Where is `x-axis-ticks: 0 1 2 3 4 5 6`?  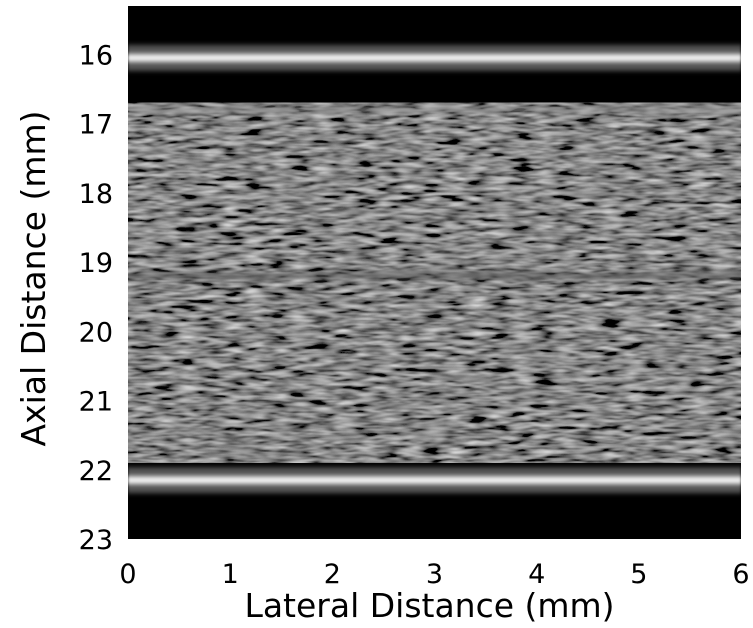 x-axis-ticks: 0 1 2 3 4 5 6 is located at coordinates (434, 574).